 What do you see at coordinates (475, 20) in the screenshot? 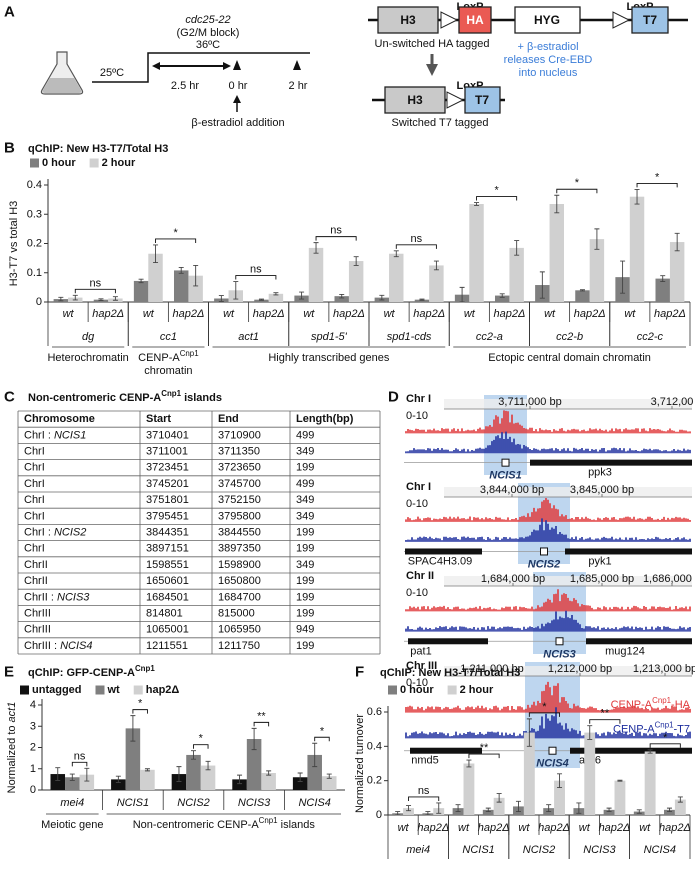
I see `box-label: HA` at bounding box center [475, 20].